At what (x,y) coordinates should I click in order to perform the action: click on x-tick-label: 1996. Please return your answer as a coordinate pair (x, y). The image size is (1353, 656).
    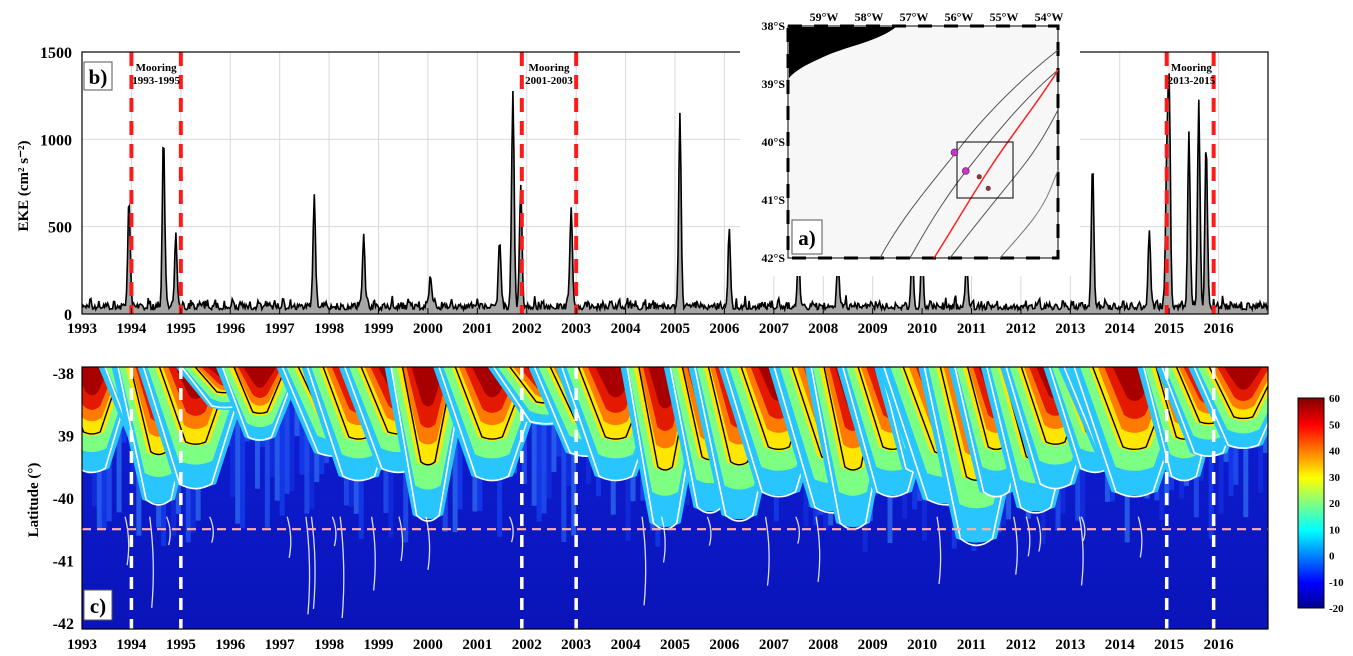
    Looking at the image, I should click on (230, 645).